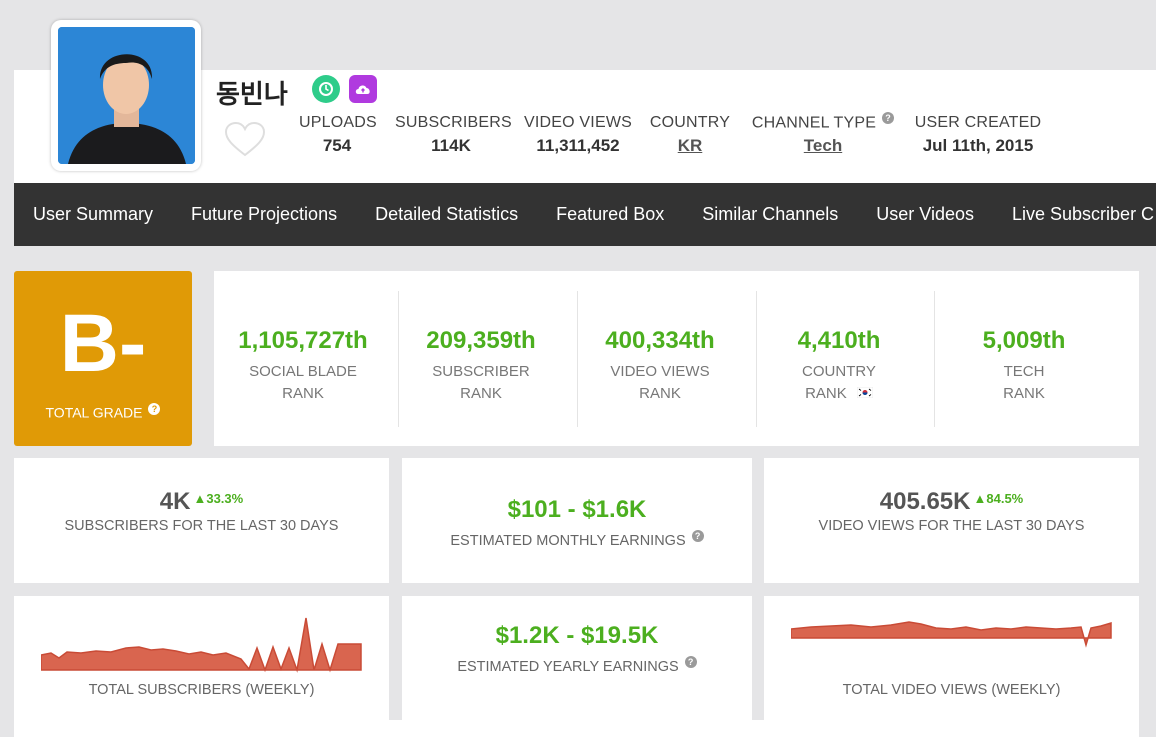 The image size is (1156, 737). I want to click on heart-icon, so click(245, 139).